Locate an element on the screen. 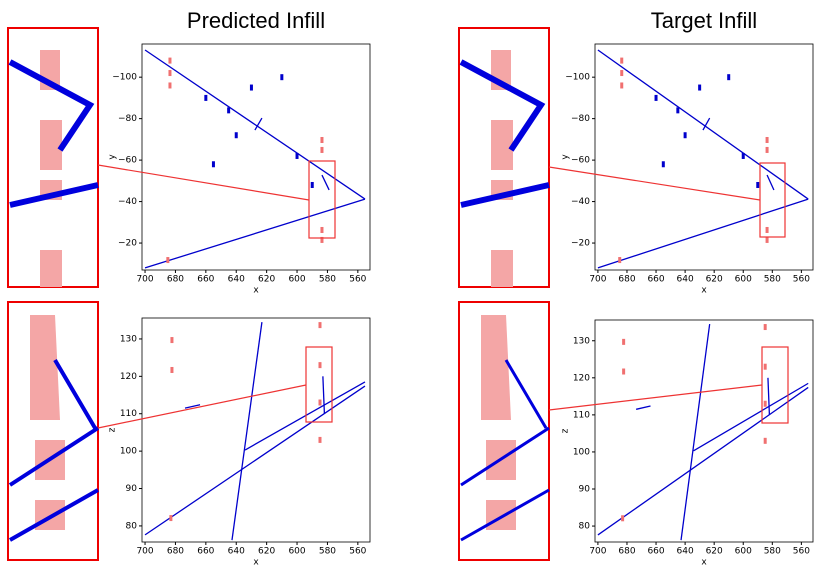 This screenshot has width=816, height=570. y-tick-label: −100 is located at coordinates (124, 78).